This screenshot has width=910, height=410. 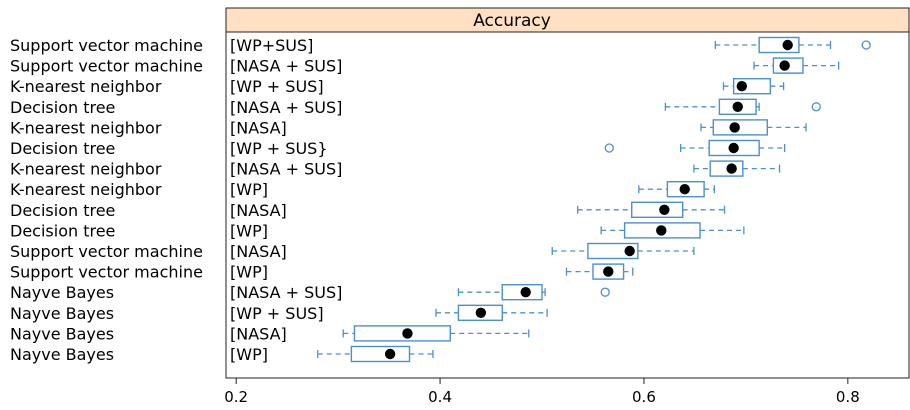 What do you see at coordinates (377, 230) in the screenshot?
I see `row-10: Decision tree [WP]` at bounding box center [377, 230].